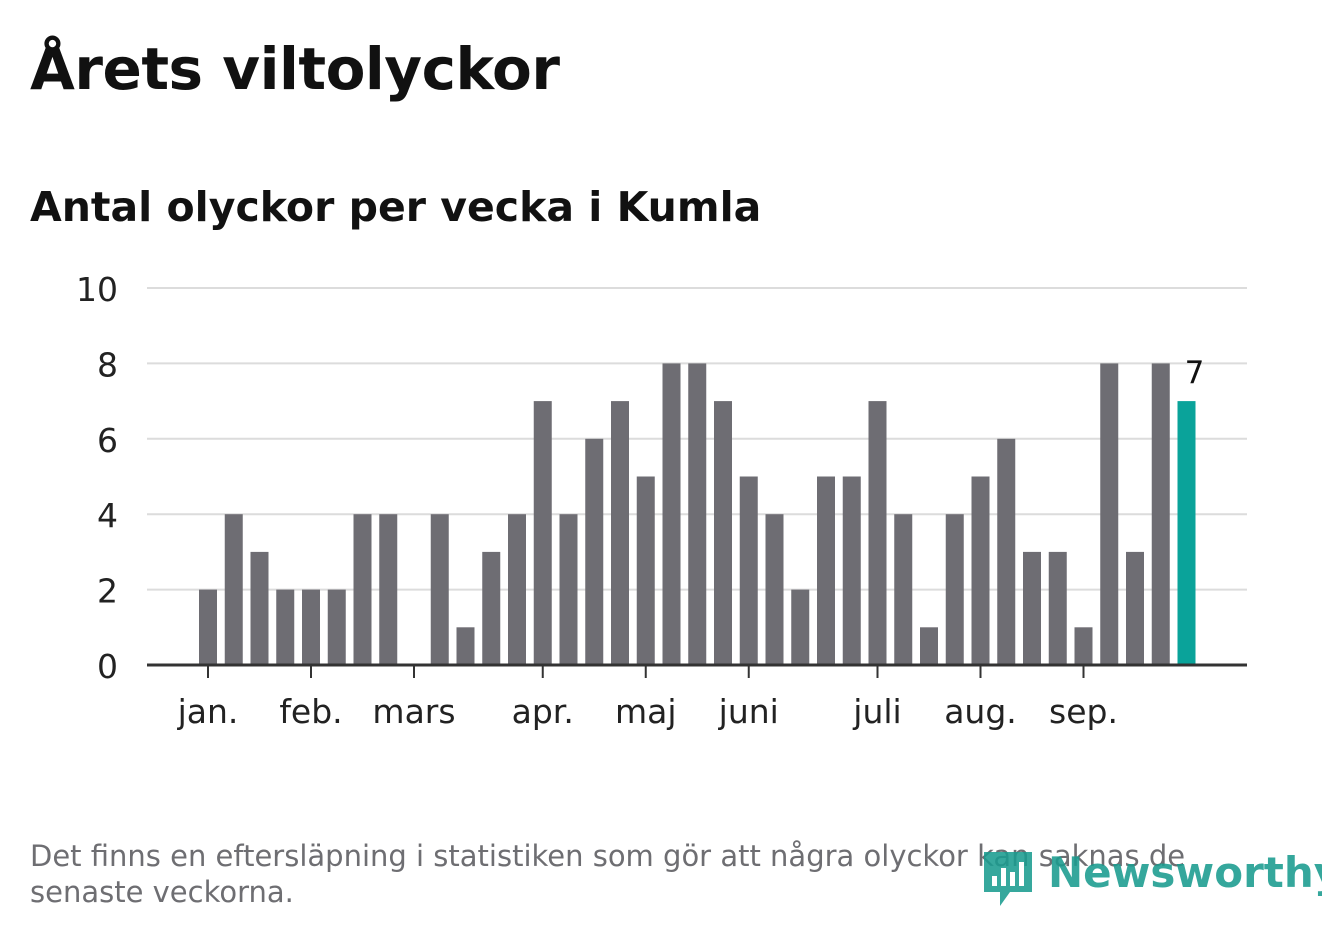 The height and width of the screenshot is (939, 1322). What do you see at coordinates (107, 591) in the screenshot?
I see `y-tick-label: 2` at bounding box center [107, 591].